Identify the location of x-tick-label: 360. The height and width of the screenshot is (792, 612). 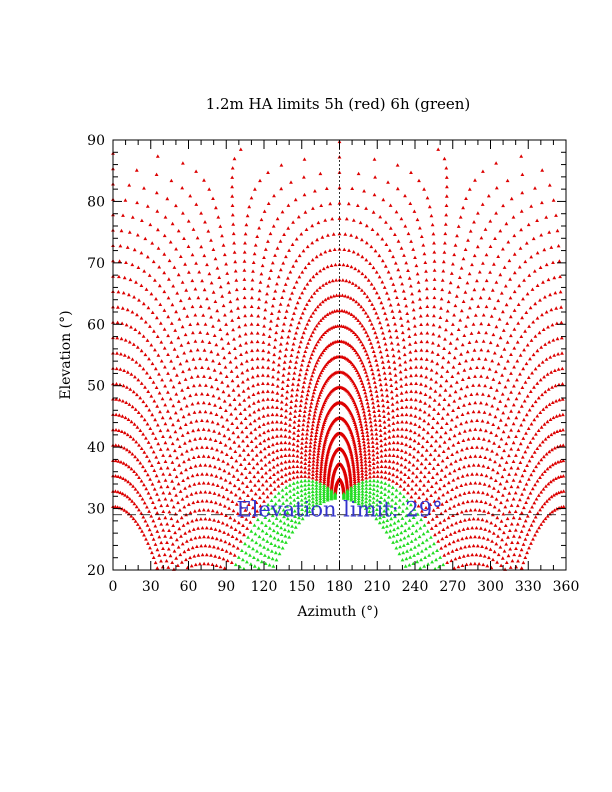
(566, 587).